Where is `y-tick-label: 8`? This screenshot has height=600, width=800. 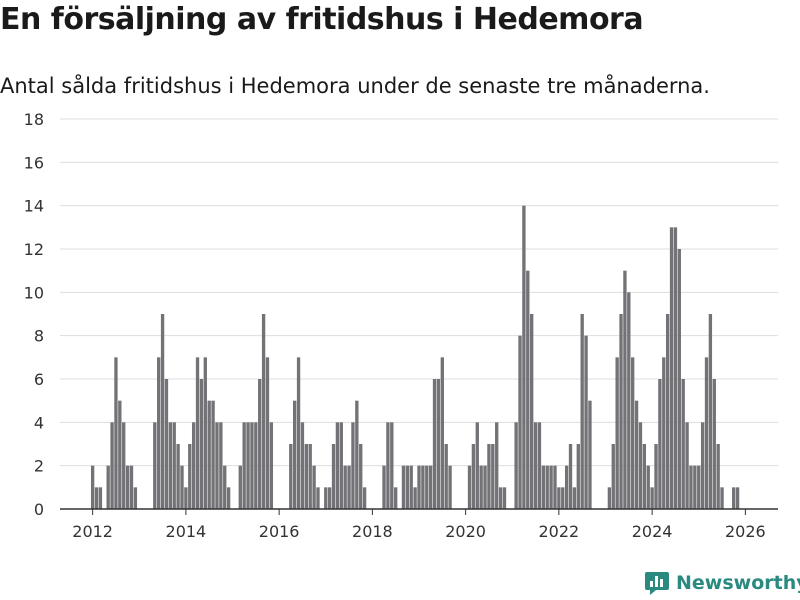
y-tick-label: 8 is located at coordinates (39, 336).